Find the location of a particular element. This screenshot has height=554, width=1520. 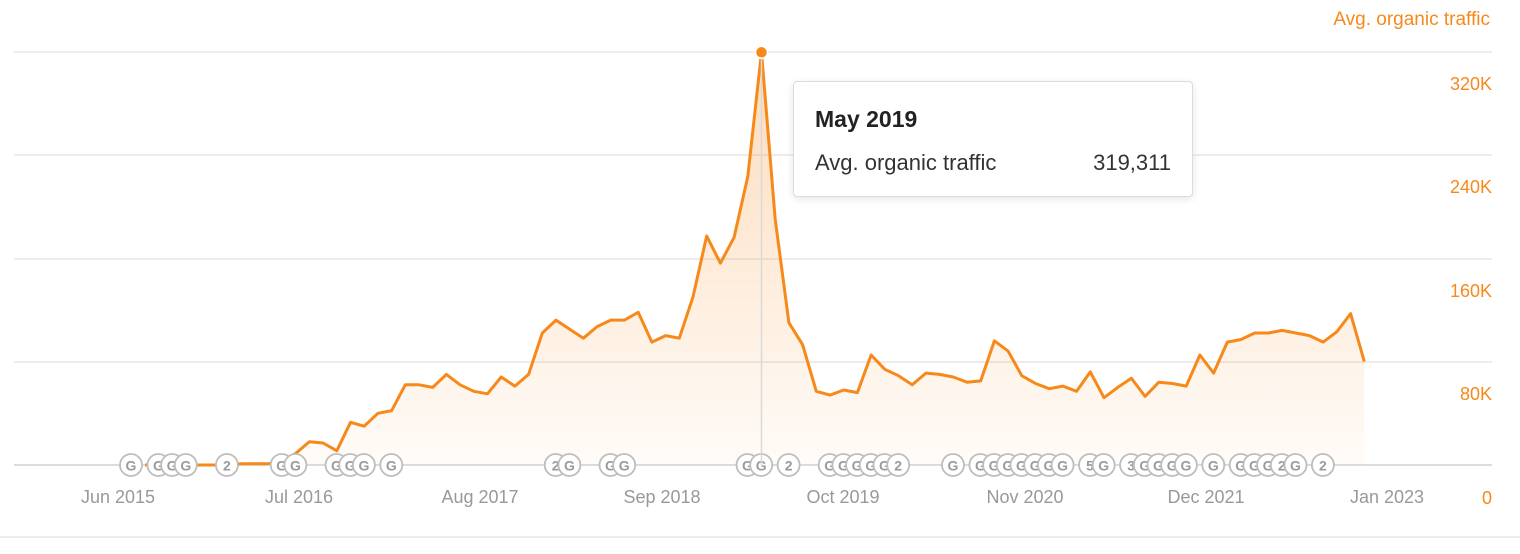

x-tick-label: Sep 2018 is located at coordinates (661, 497).